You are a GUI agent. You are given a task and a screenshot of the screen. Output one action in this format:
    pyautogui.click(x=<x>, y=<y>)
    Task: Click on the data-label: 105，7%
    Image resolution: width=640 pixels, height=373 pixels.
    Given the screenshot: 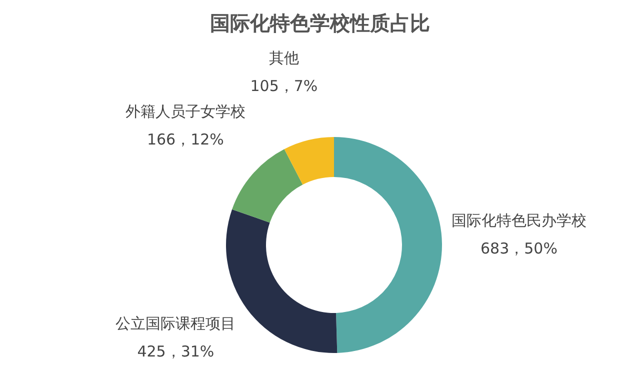 What is the action you would take?
    pyautogui.click(x=284, y=85)
    